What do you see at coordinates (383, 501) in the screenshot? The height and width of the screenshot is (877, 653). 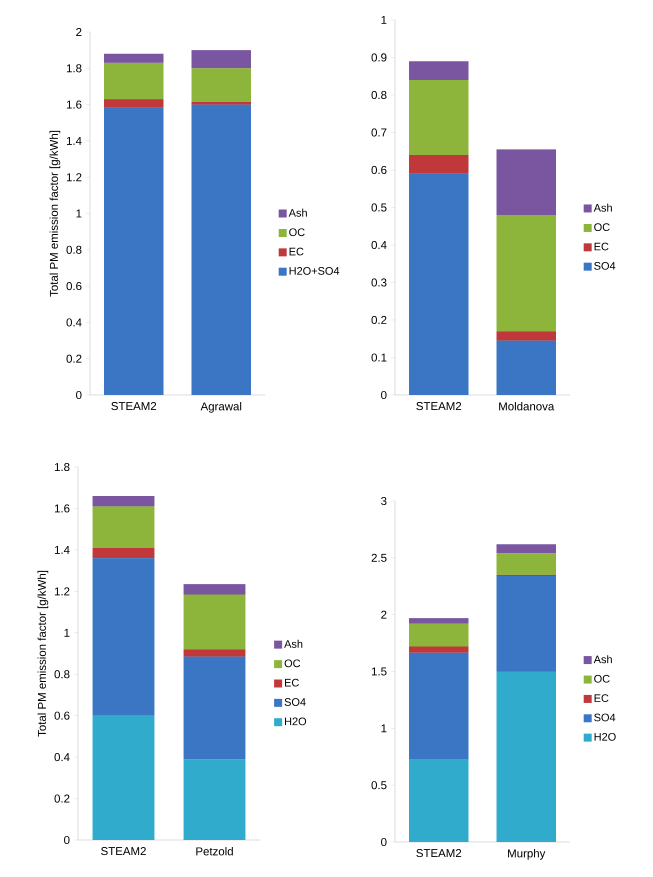 I see `y-tick-label: 3` at bounding box center [383, 501].